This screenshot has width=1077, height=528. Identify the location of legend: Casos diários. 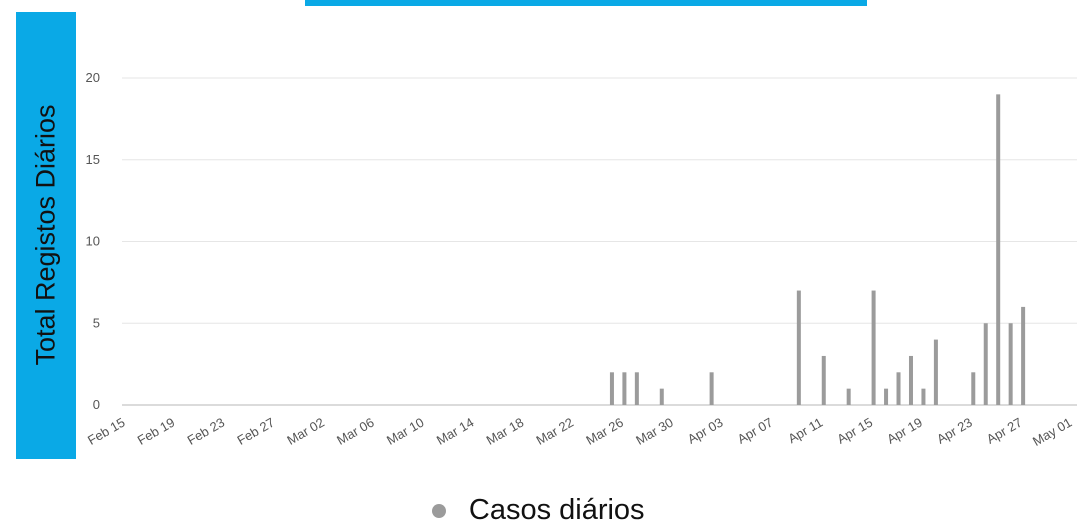
(538, 510).